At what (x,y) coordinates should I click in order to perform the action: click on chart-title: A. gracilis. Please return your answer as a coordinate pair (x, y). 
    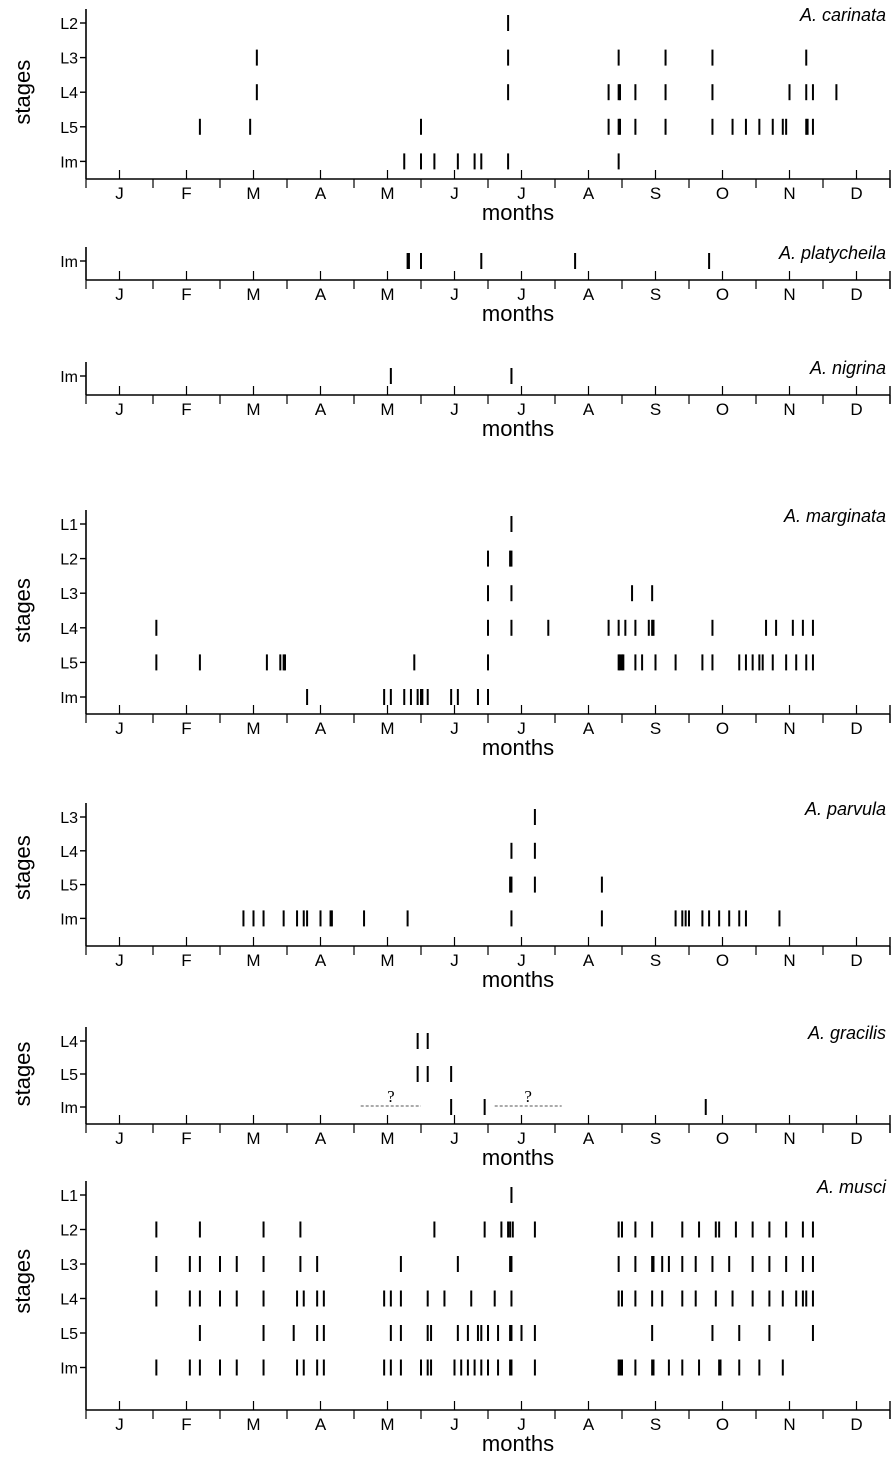
    Looking at the image, I should click on (846, 1033).